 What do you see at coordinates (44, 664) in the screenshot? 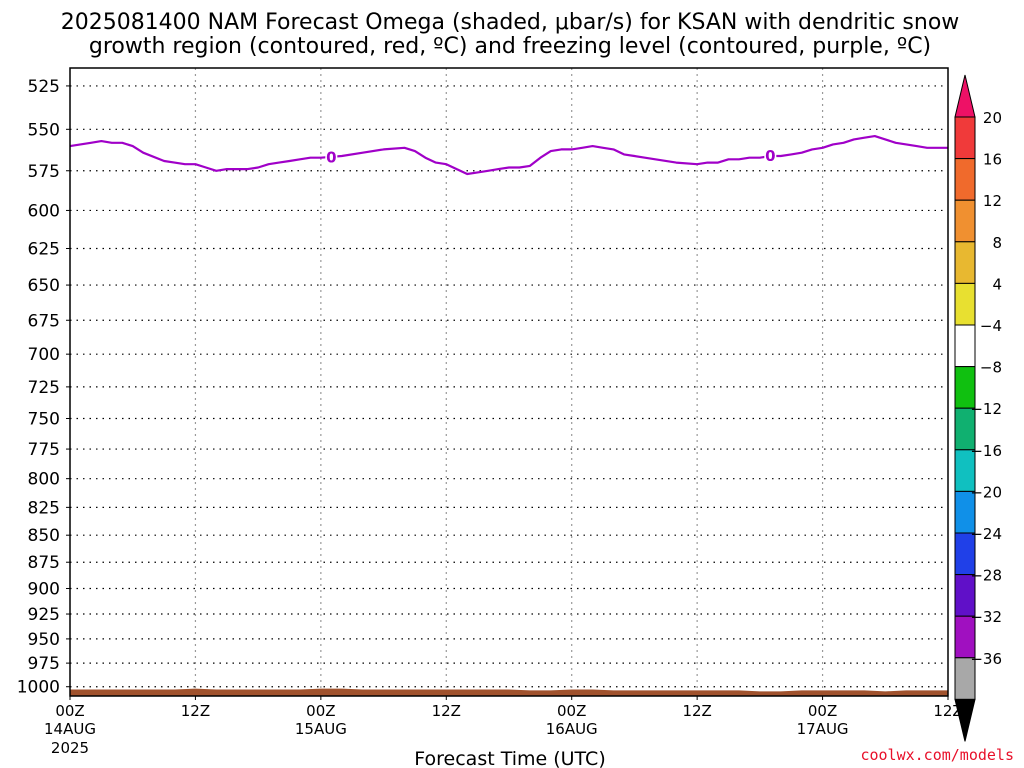
I see `y-tick-label: 975` at bounding box center [44, 664].